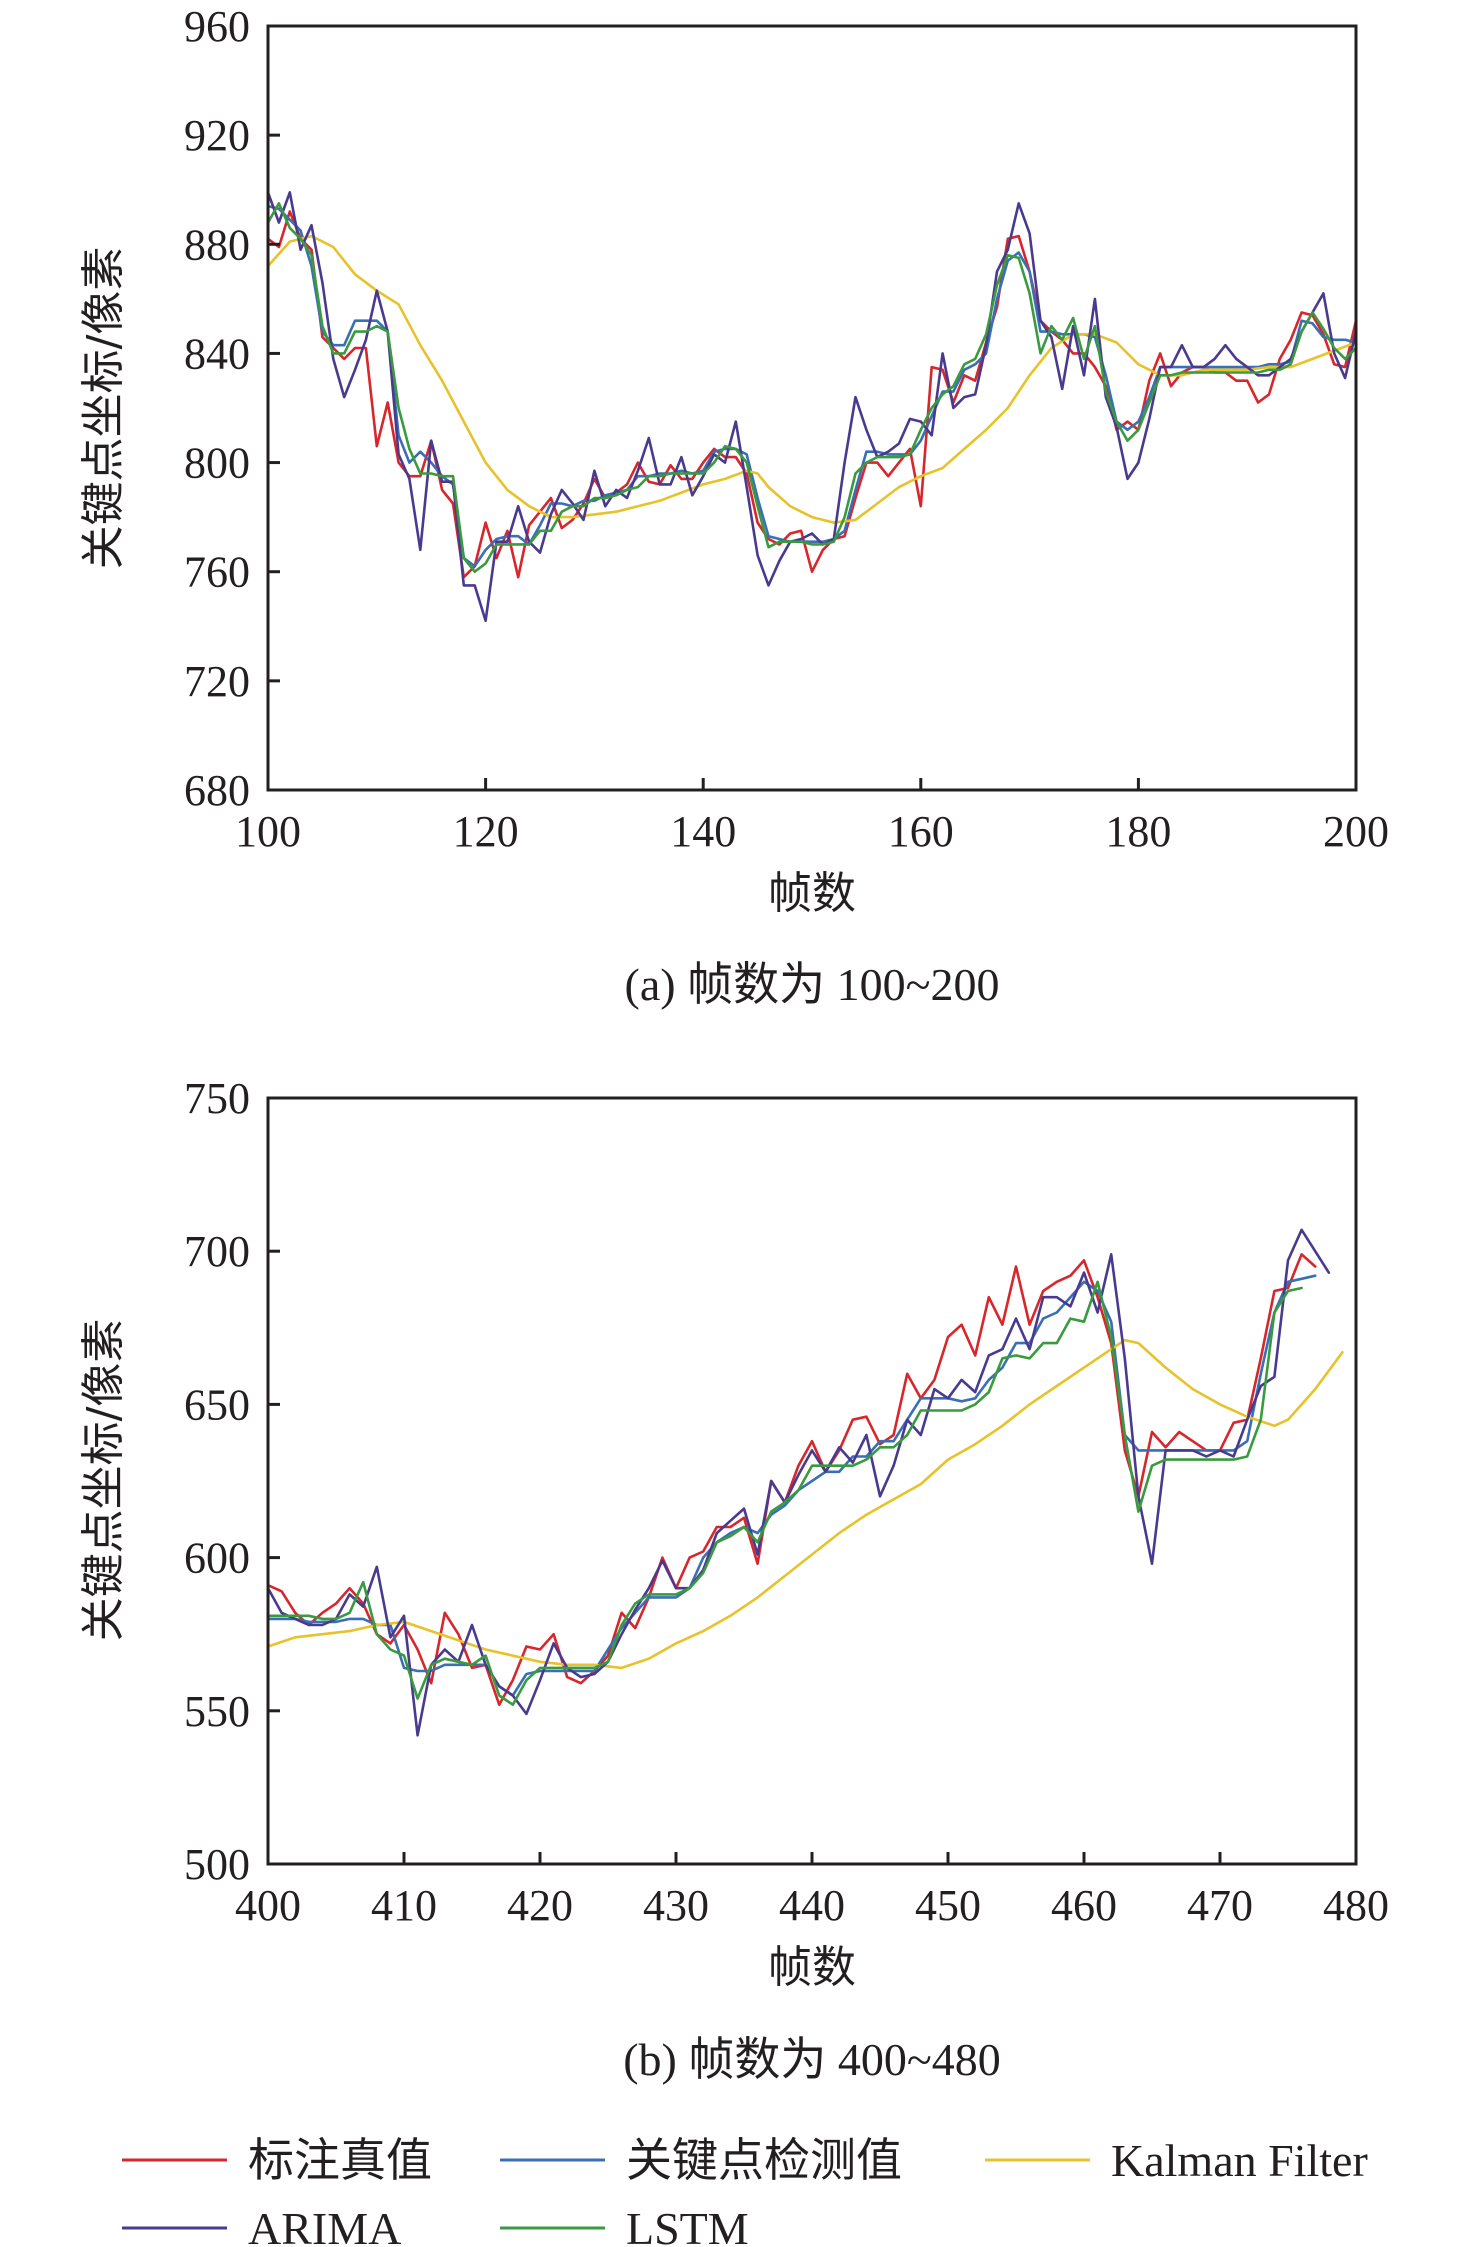 The height and width of the screenshot is (2247, 1476). I want to click on legend-item: 标注真值, so click(277, 2160).